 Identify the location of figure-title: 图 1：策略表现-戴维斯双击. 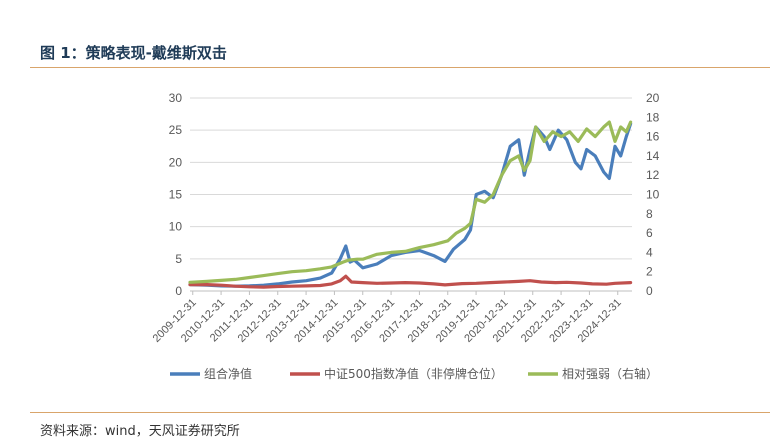
(133, 53).